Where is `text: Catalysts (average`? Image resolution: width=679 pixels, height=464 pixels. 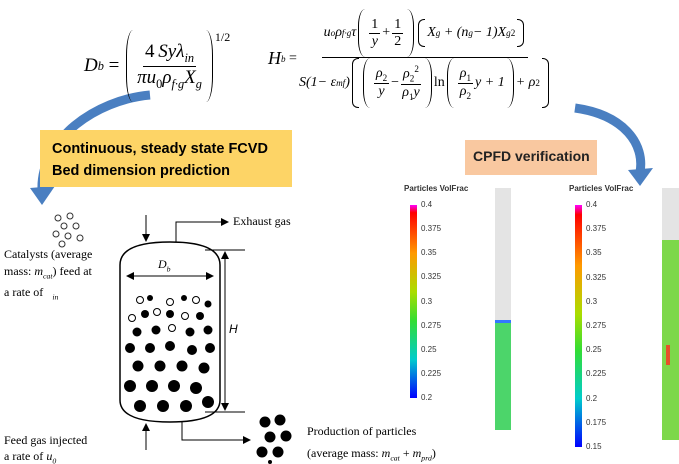 text: Catalysts (average is located at coordinates (48, 254).